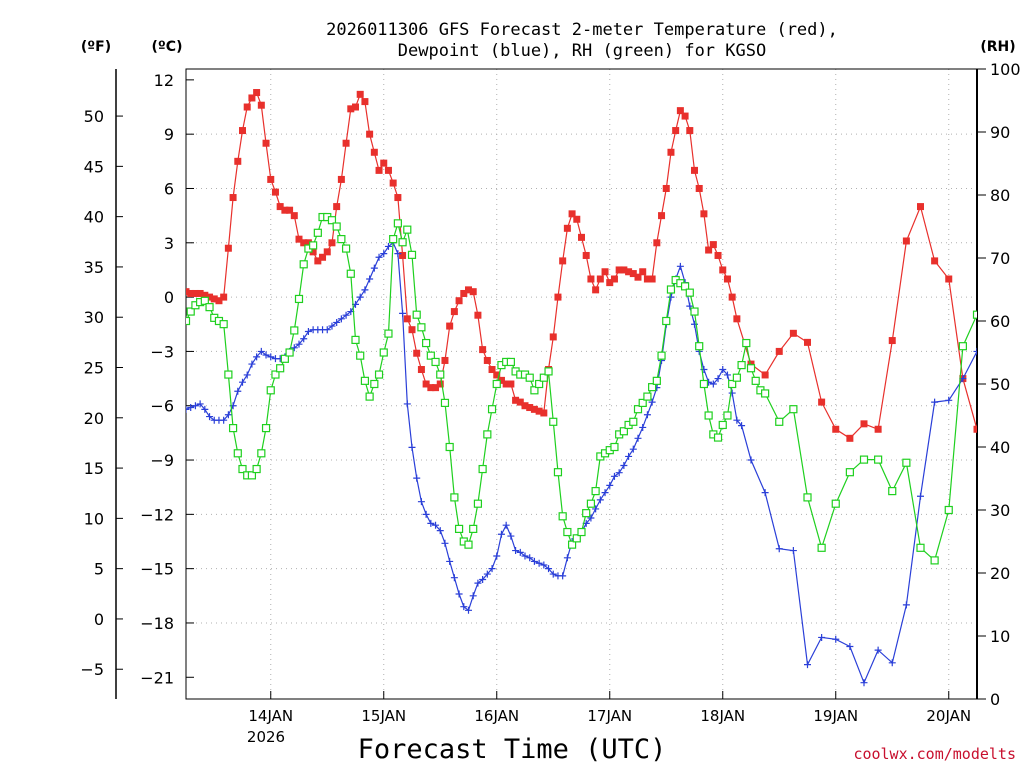 The image size is (1024, 768). What do you see at coordinates (1000, 321) in the screenshot?
I see `rh-tick-label: 60` at bounding box center [1000, 321].